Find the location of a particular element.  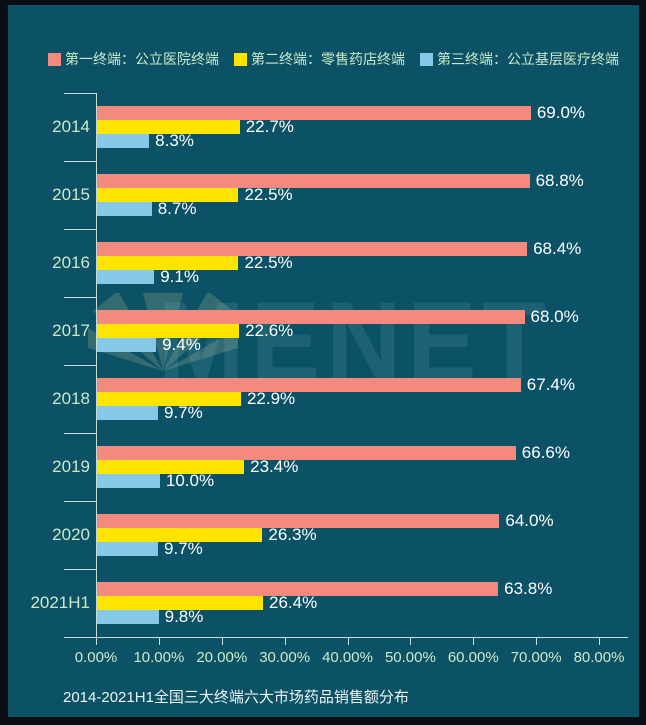

bar-value-label: 68.8% is located at coordinates (559, 180).